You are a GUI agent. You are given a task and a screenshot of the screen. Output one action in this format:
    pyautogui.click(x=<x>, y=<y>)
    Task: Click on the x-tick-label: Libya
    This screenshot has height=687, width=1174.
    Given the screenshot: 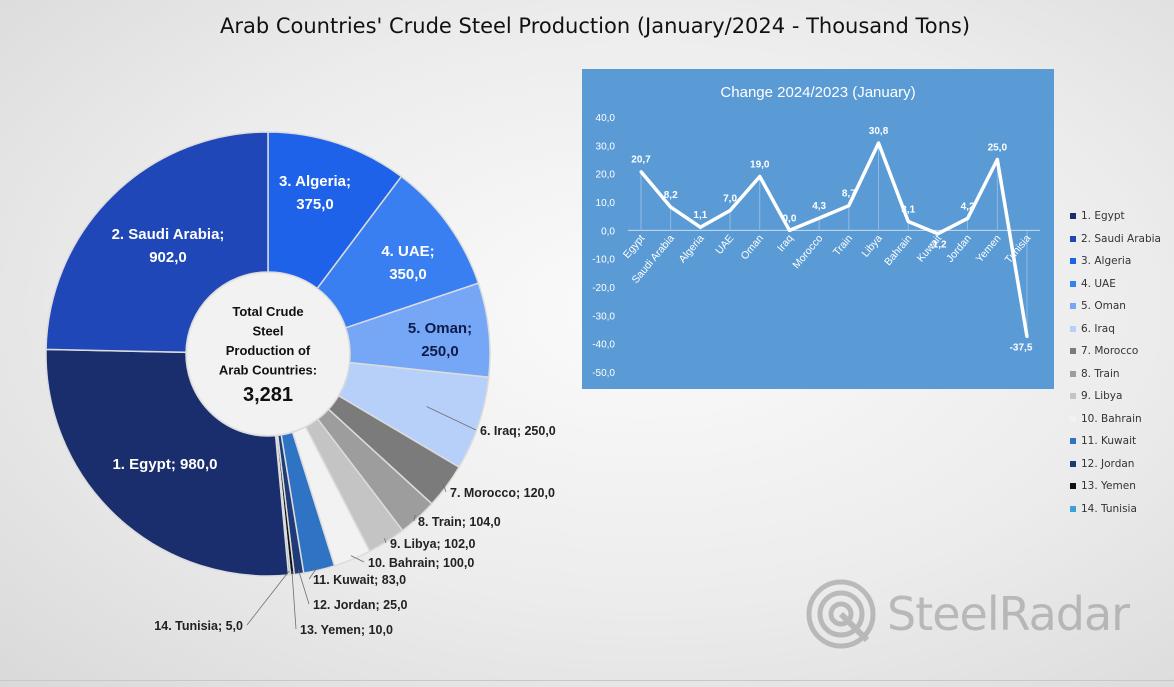 What is the action you would take?
    pyautogui.click(x=872, y=245)
    